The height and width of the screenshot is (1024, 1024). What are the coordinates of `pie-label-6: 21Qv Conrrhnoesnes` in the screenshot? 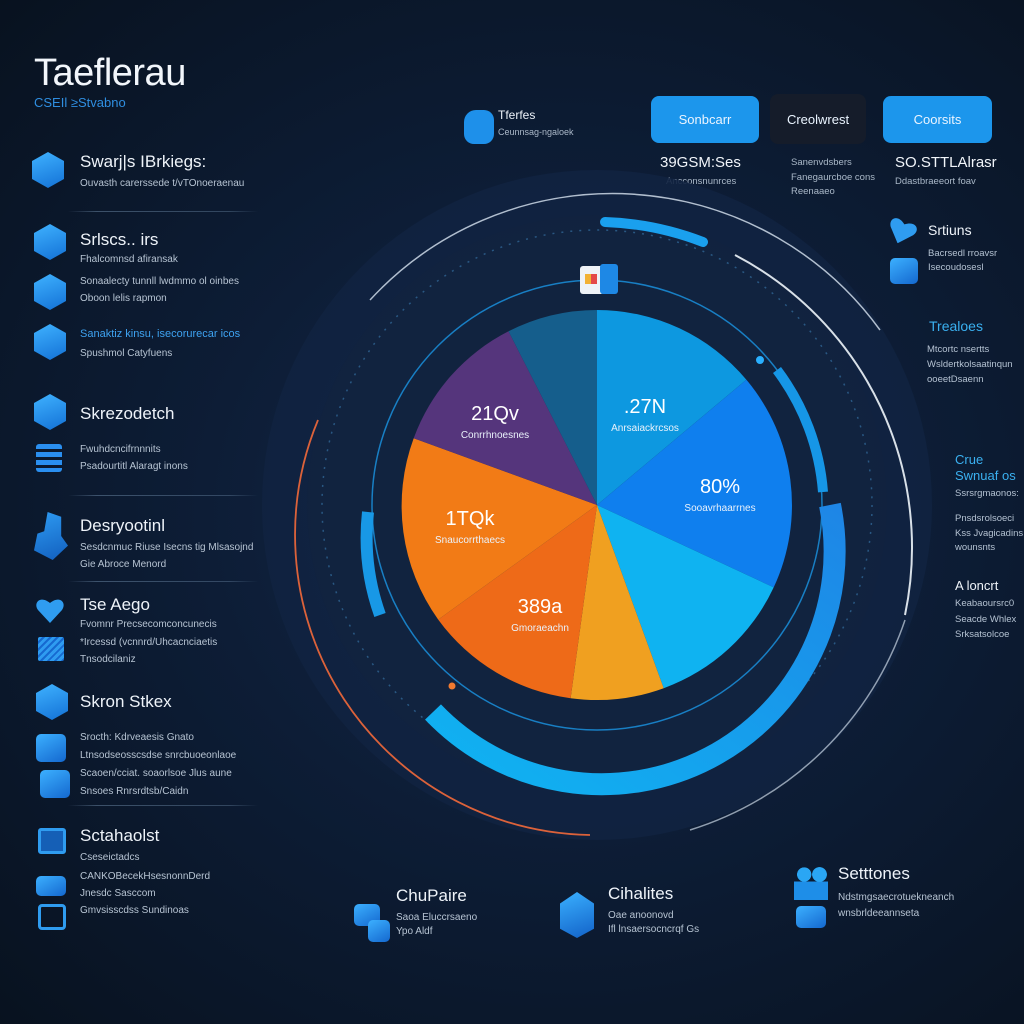 It's located at (495, 422).